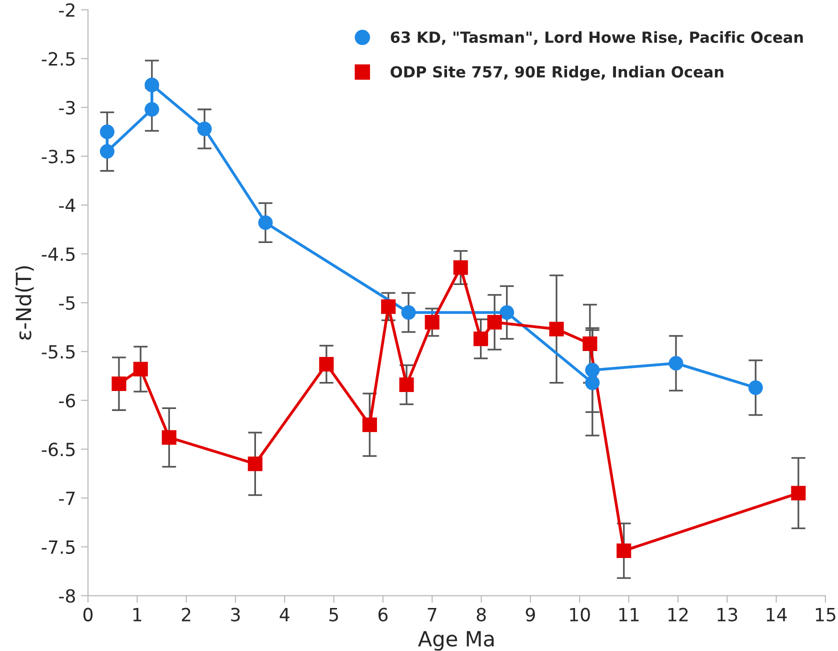 Image resolution: width=838 pixels, height=651 pixels. What do you see at coordinates (66, 10) in the screenshot?
I see `y-tick-label: -2` at bounding box center [66, 10].